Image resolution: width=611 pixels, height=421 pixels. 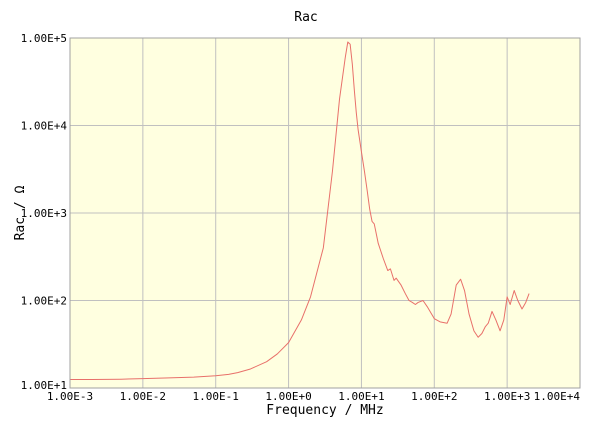 I want to click on y-tick-label: 1.00E+1, so click(x=44, y=385).